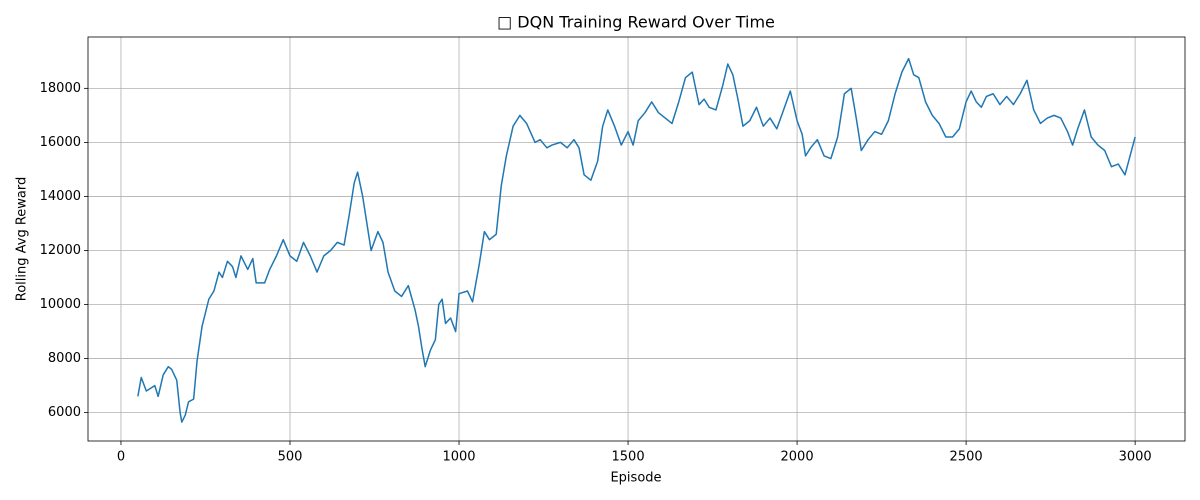 The width and height of the screenshot is (1200, 500). What do you see at coordinates (458, 457) in the screenshot?
I see `x-tick-label: 1000` at bounding box center [458, 457].